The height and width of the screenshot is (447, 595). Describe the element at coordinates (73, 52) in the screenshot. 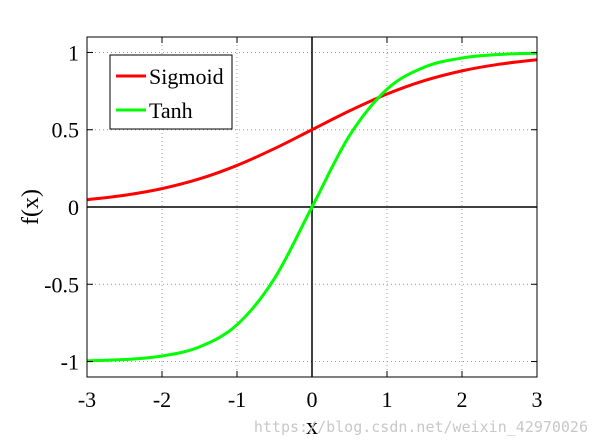

I see `y-tick-label: 1` at that location.